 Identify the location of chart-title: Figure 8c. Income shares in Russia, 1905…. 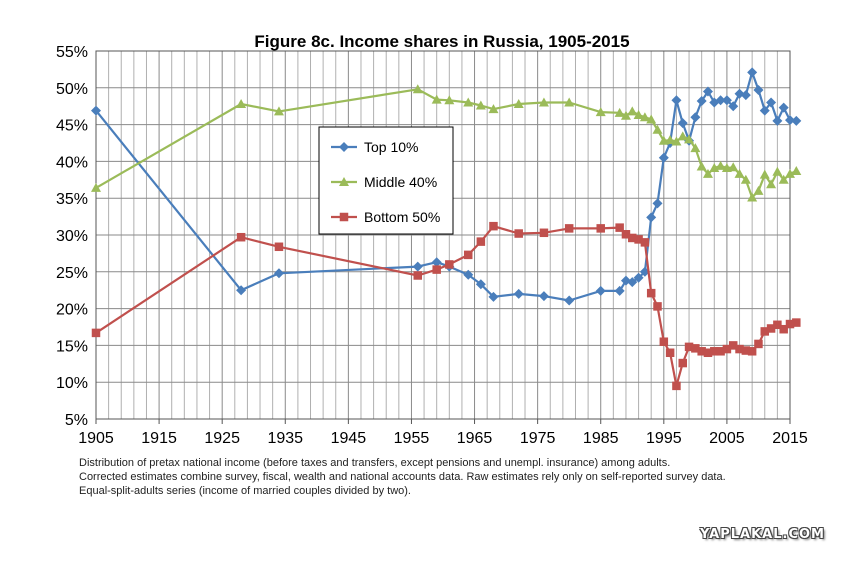
(441, 41).